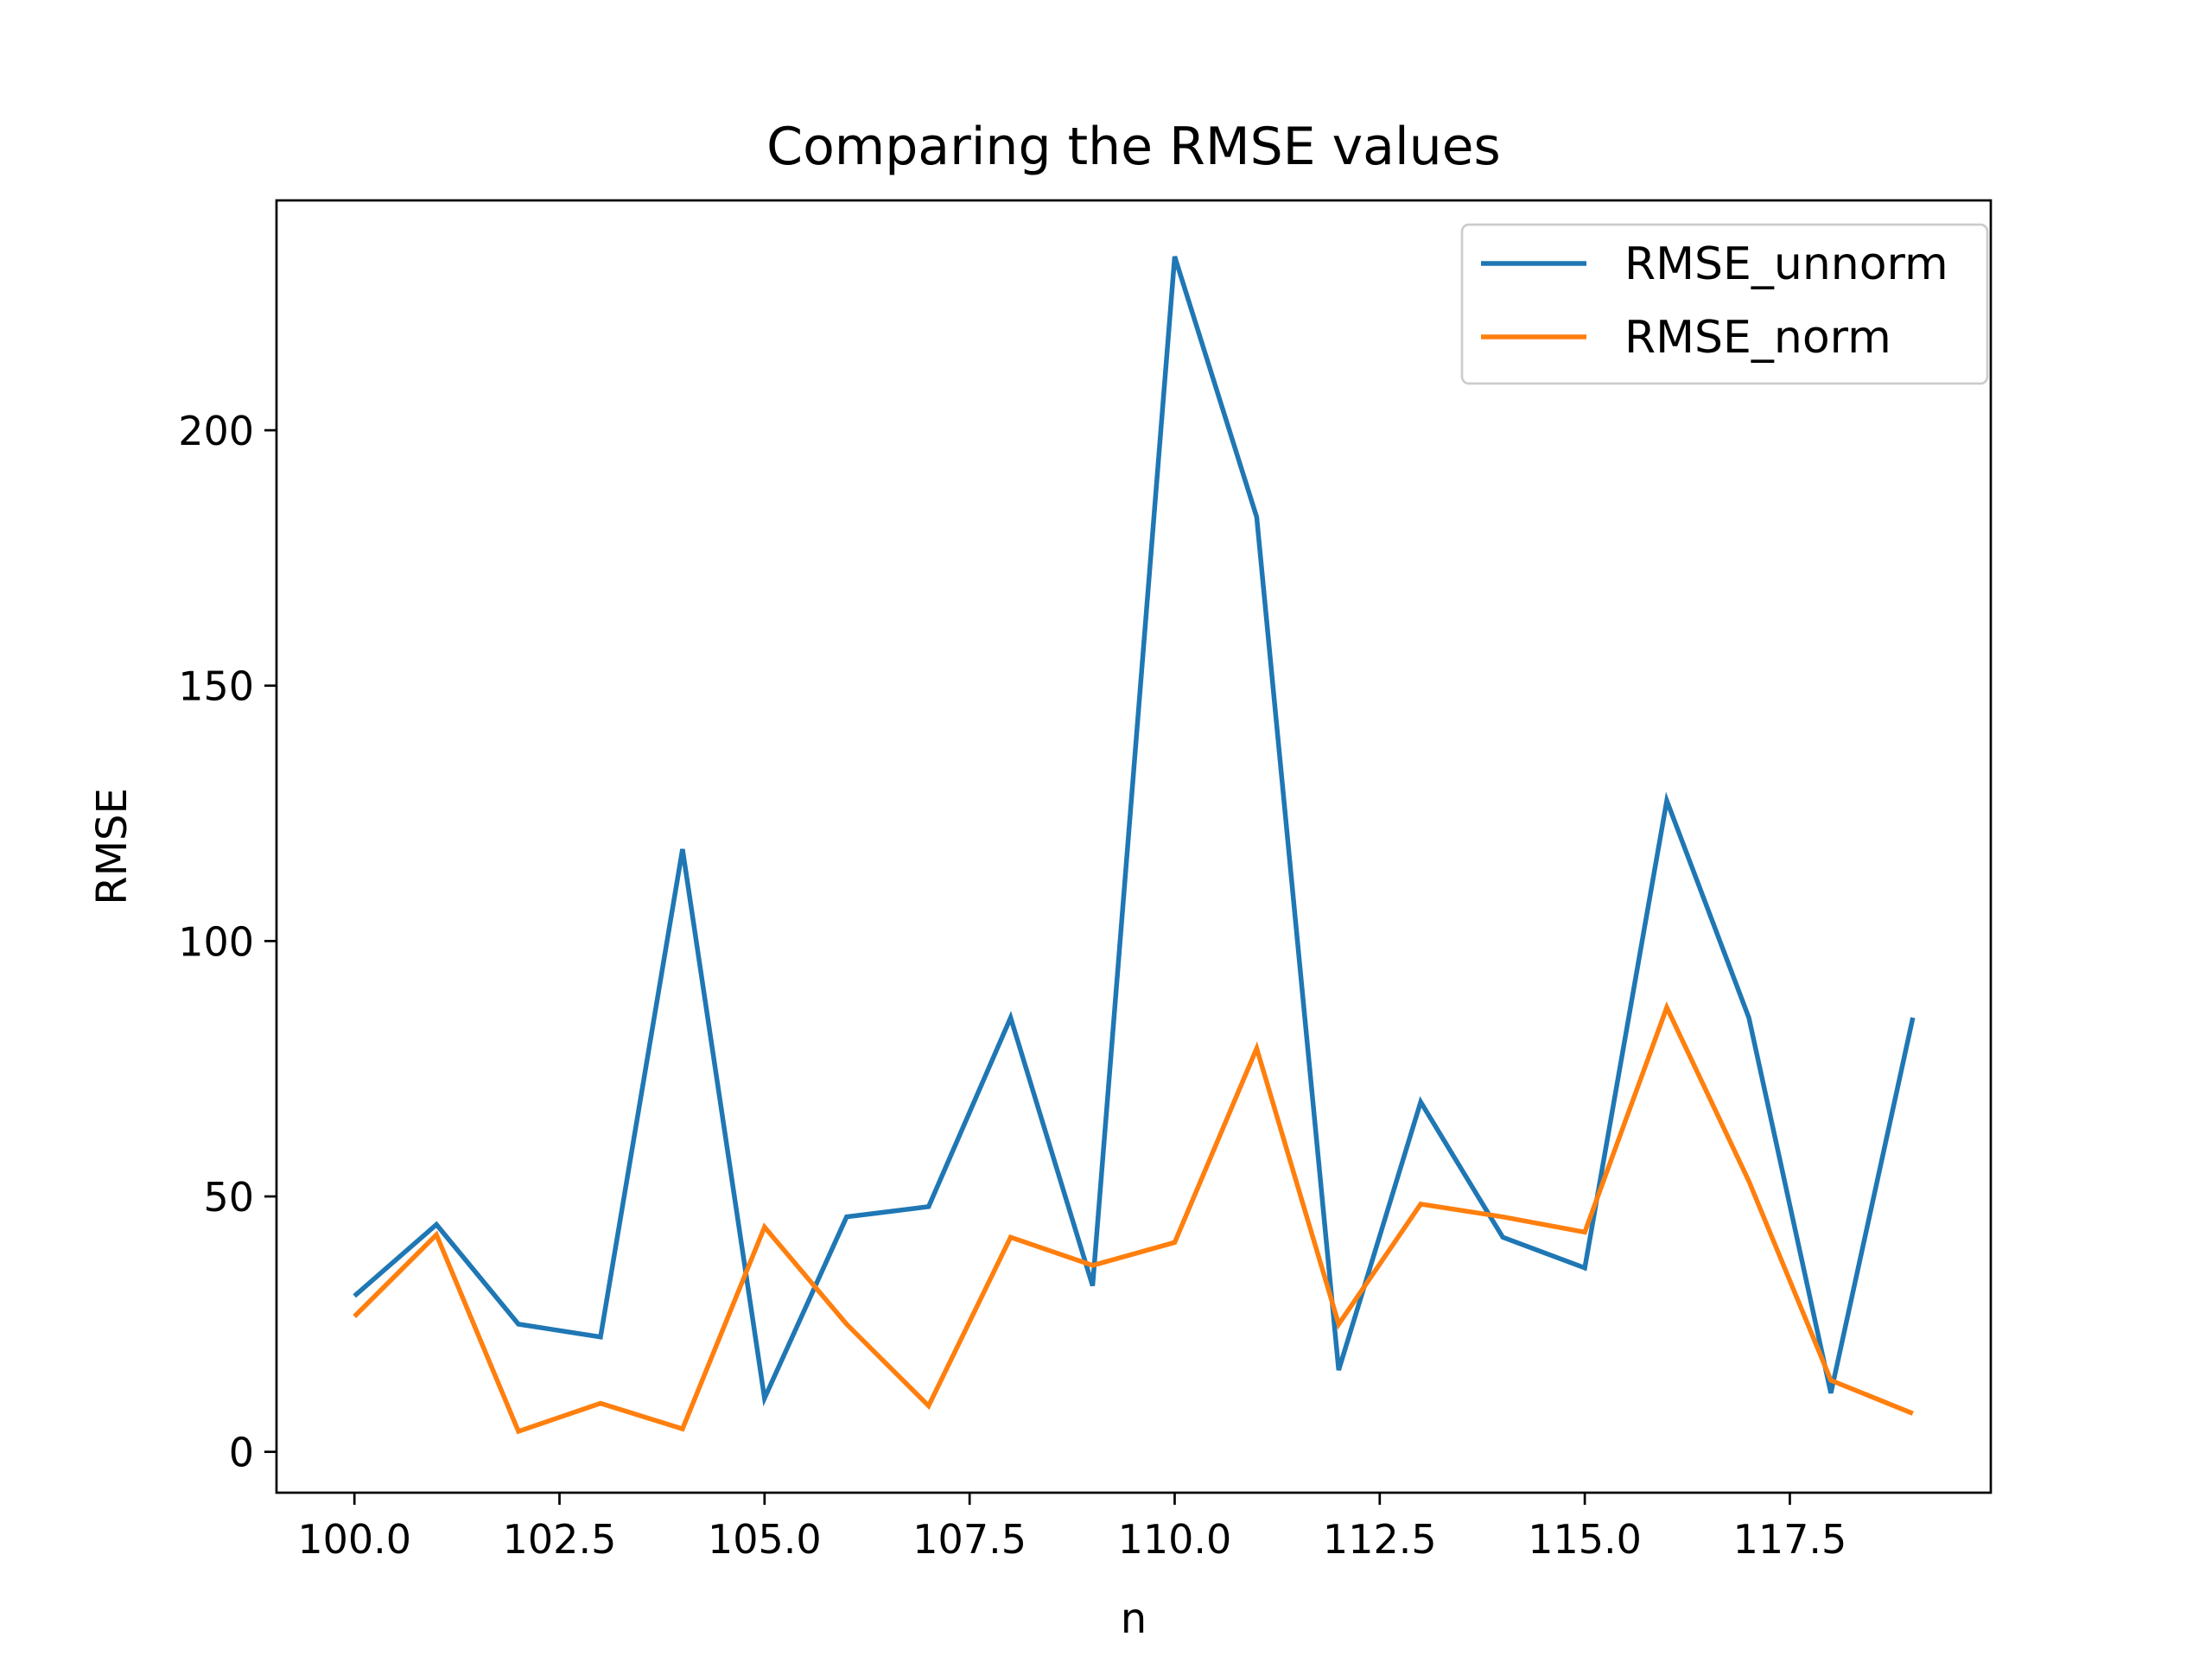 The width and height of the screenshot is (2212, 1662). I want to click on y-tick-label: 200, so click(216, 431).